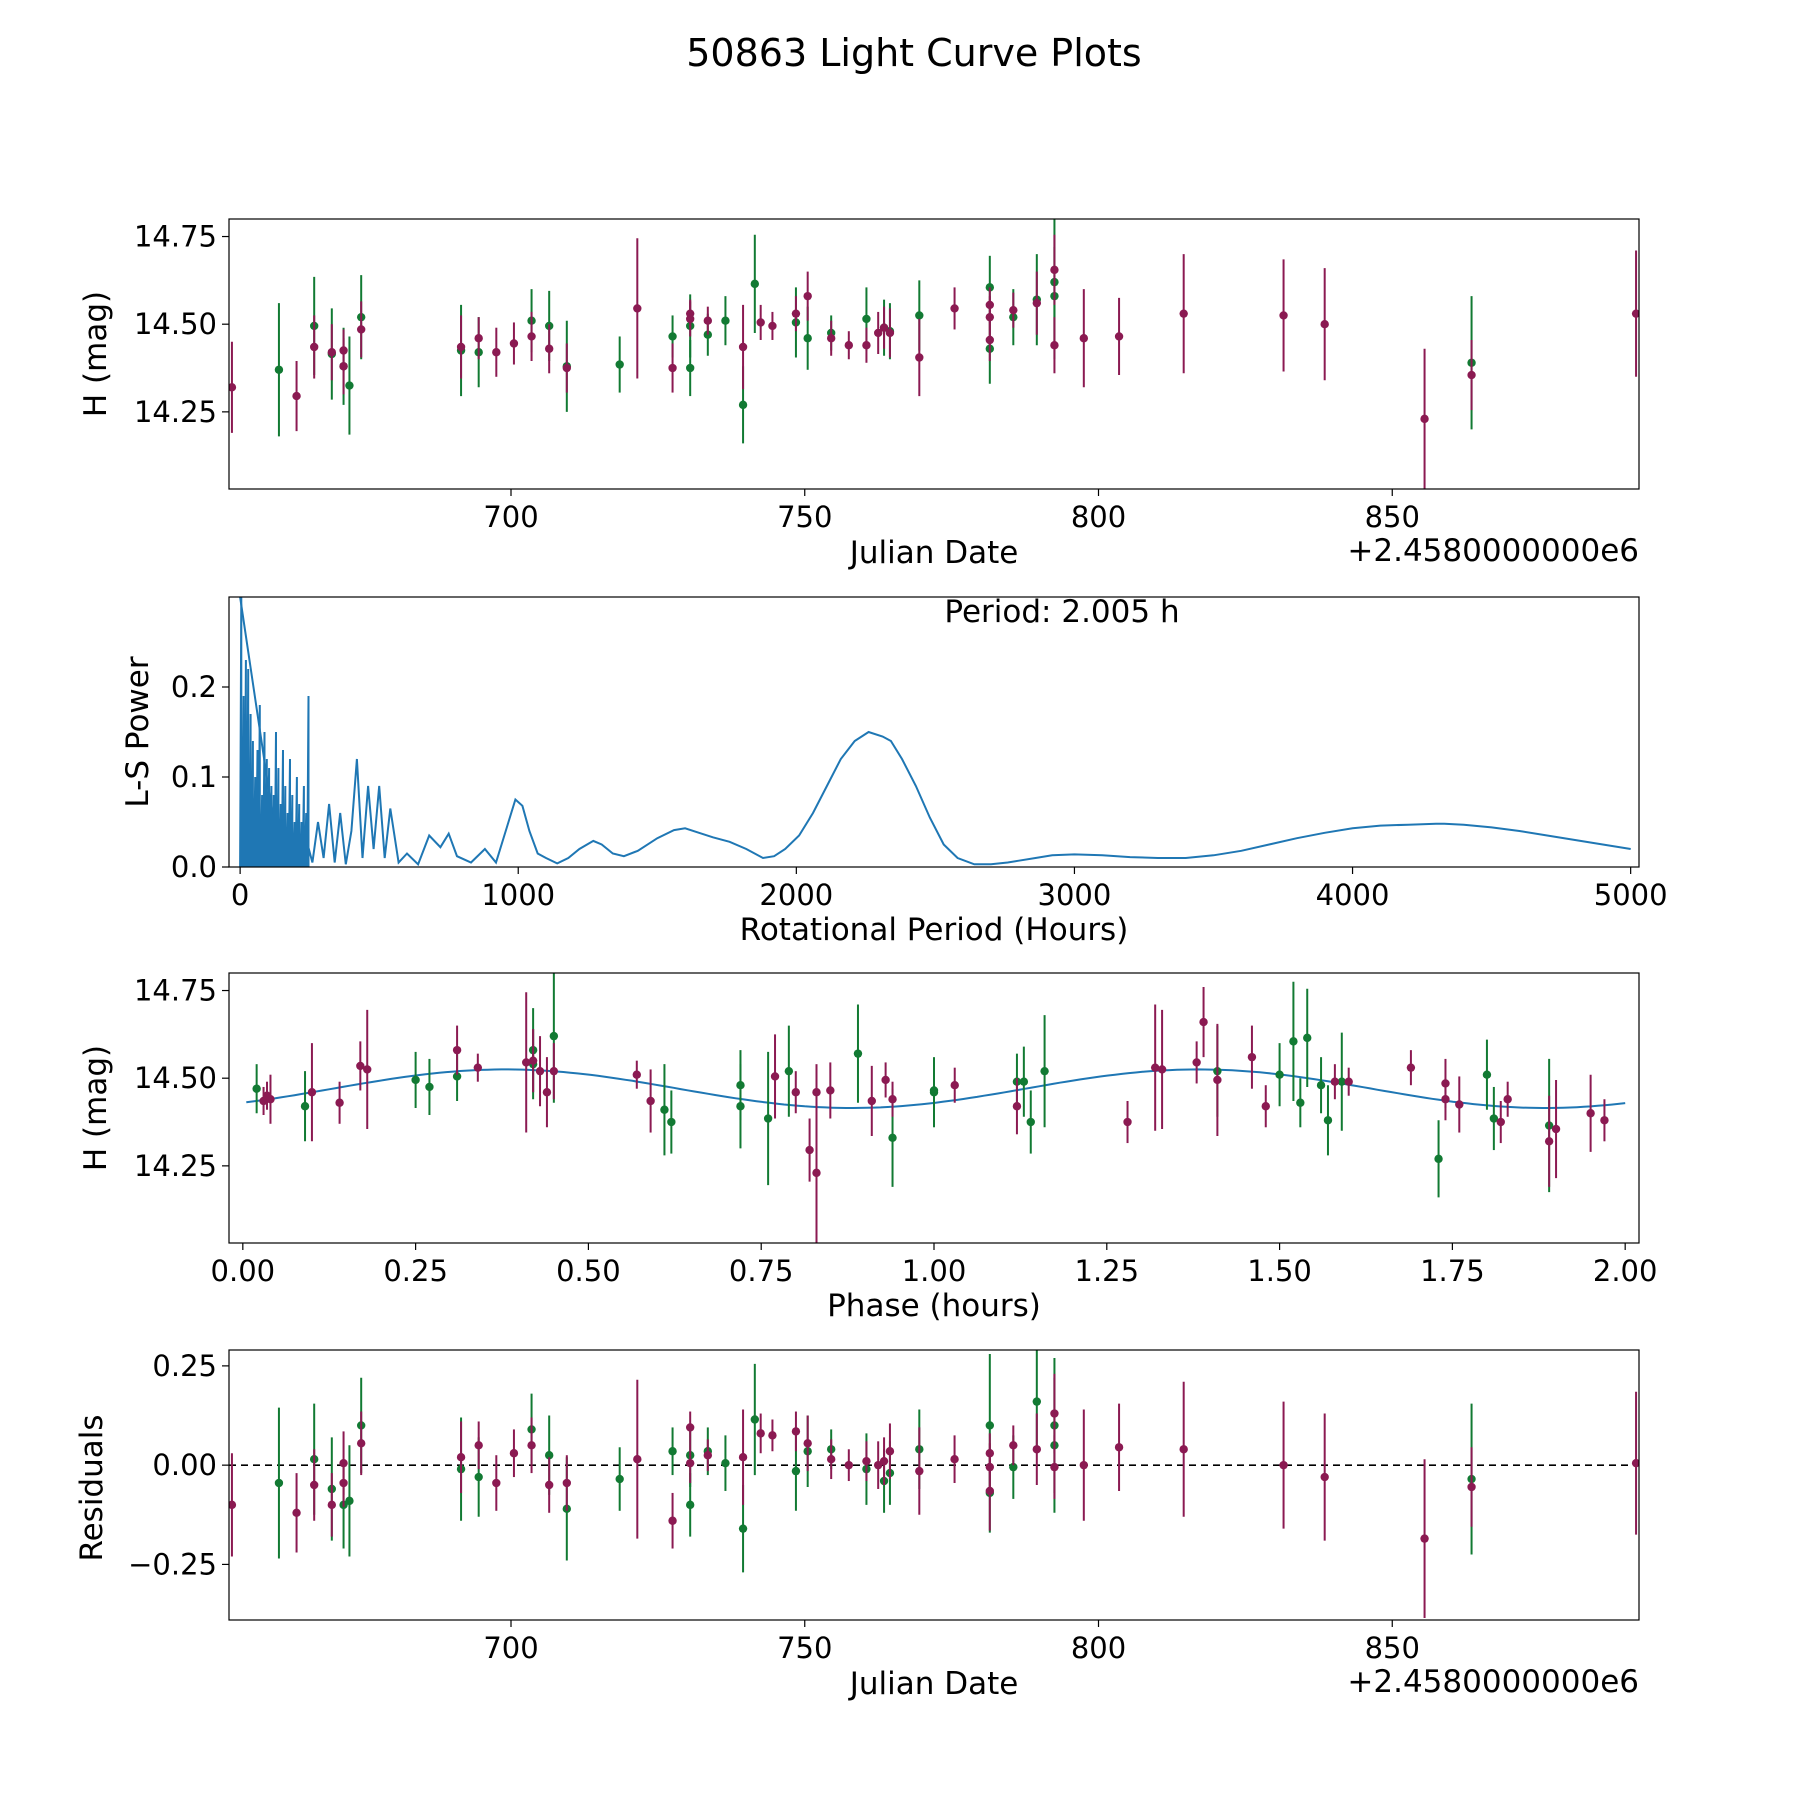 The height and width of the screenshot is (1800, 1800). What do you see at coordinates (510, 1648) in the screenshot?
I see `res-xtick-label: 700` at bounding box center [510, 1648].